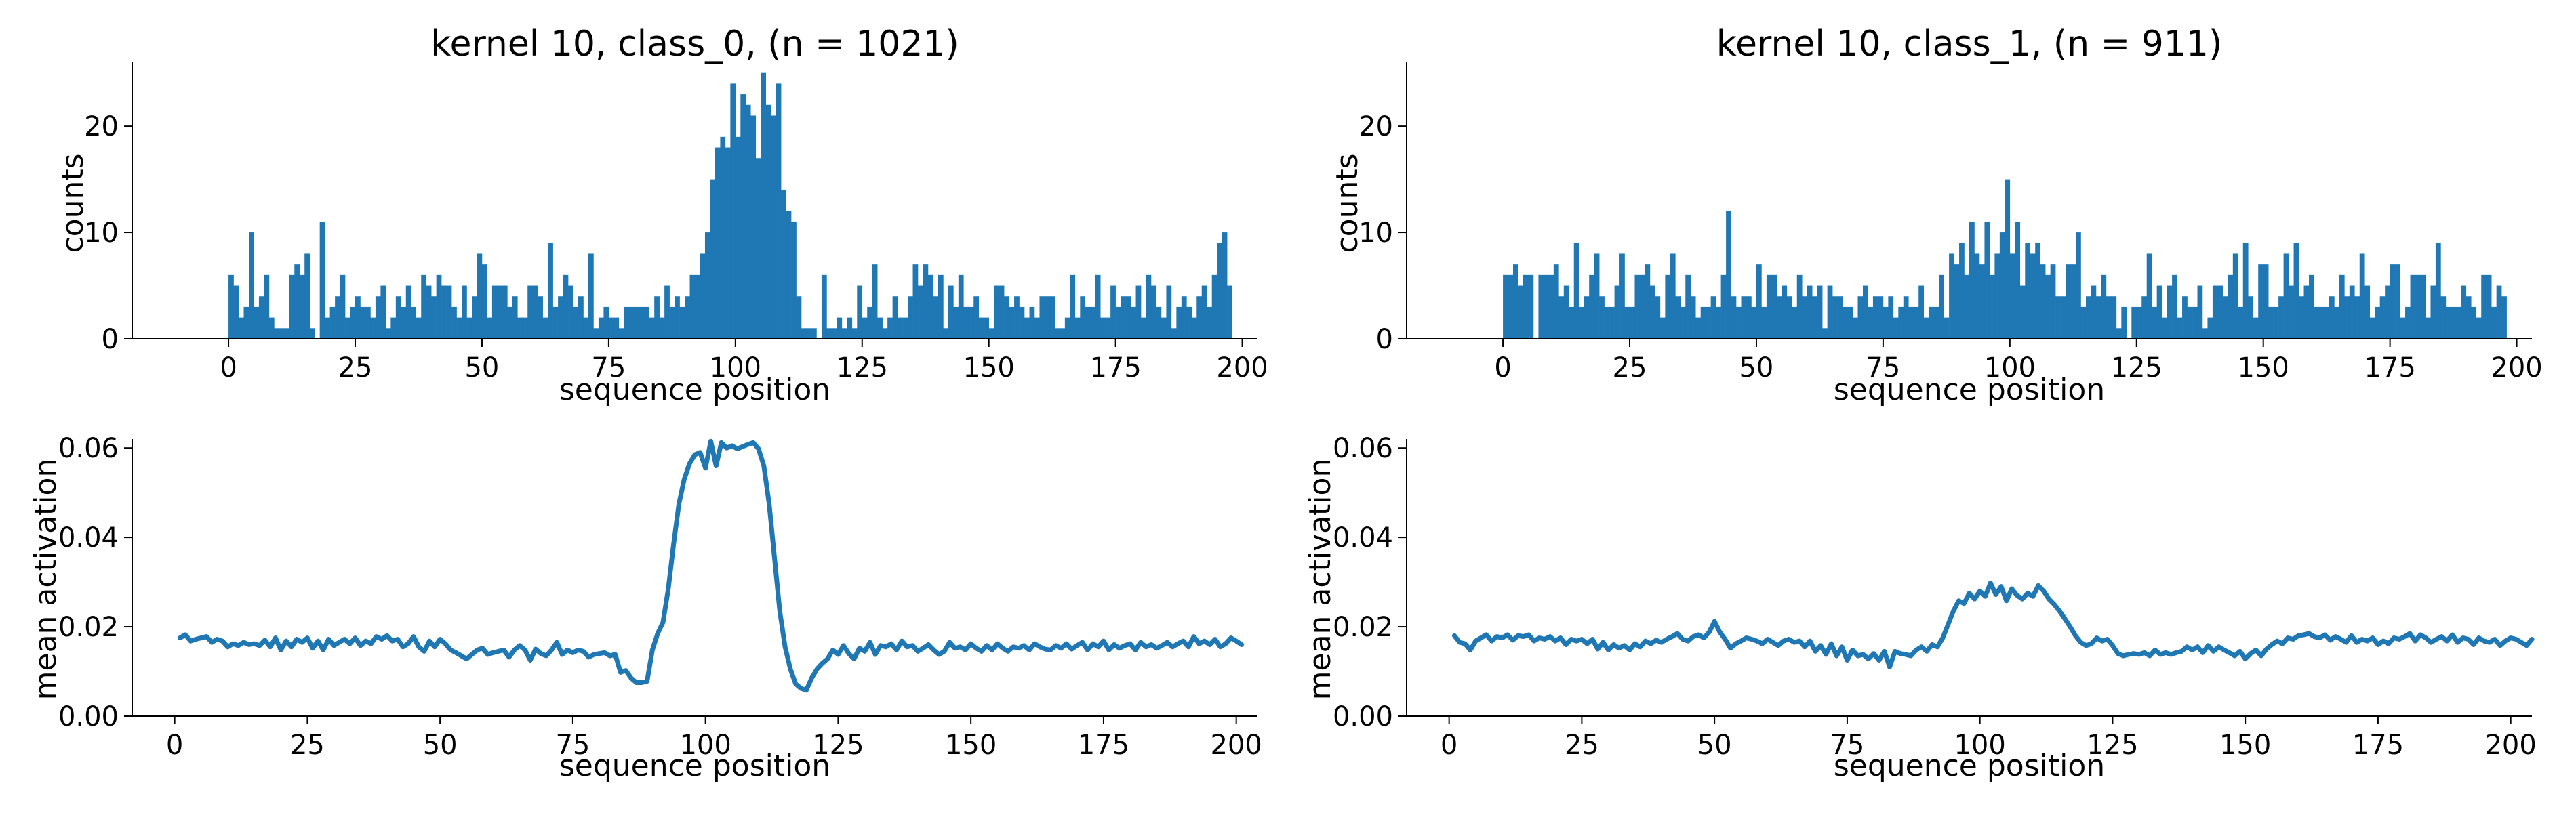  Describe the element at coordinates (88, 538) in the screenshot. I see `y-tick-label: 0.04` at that location.